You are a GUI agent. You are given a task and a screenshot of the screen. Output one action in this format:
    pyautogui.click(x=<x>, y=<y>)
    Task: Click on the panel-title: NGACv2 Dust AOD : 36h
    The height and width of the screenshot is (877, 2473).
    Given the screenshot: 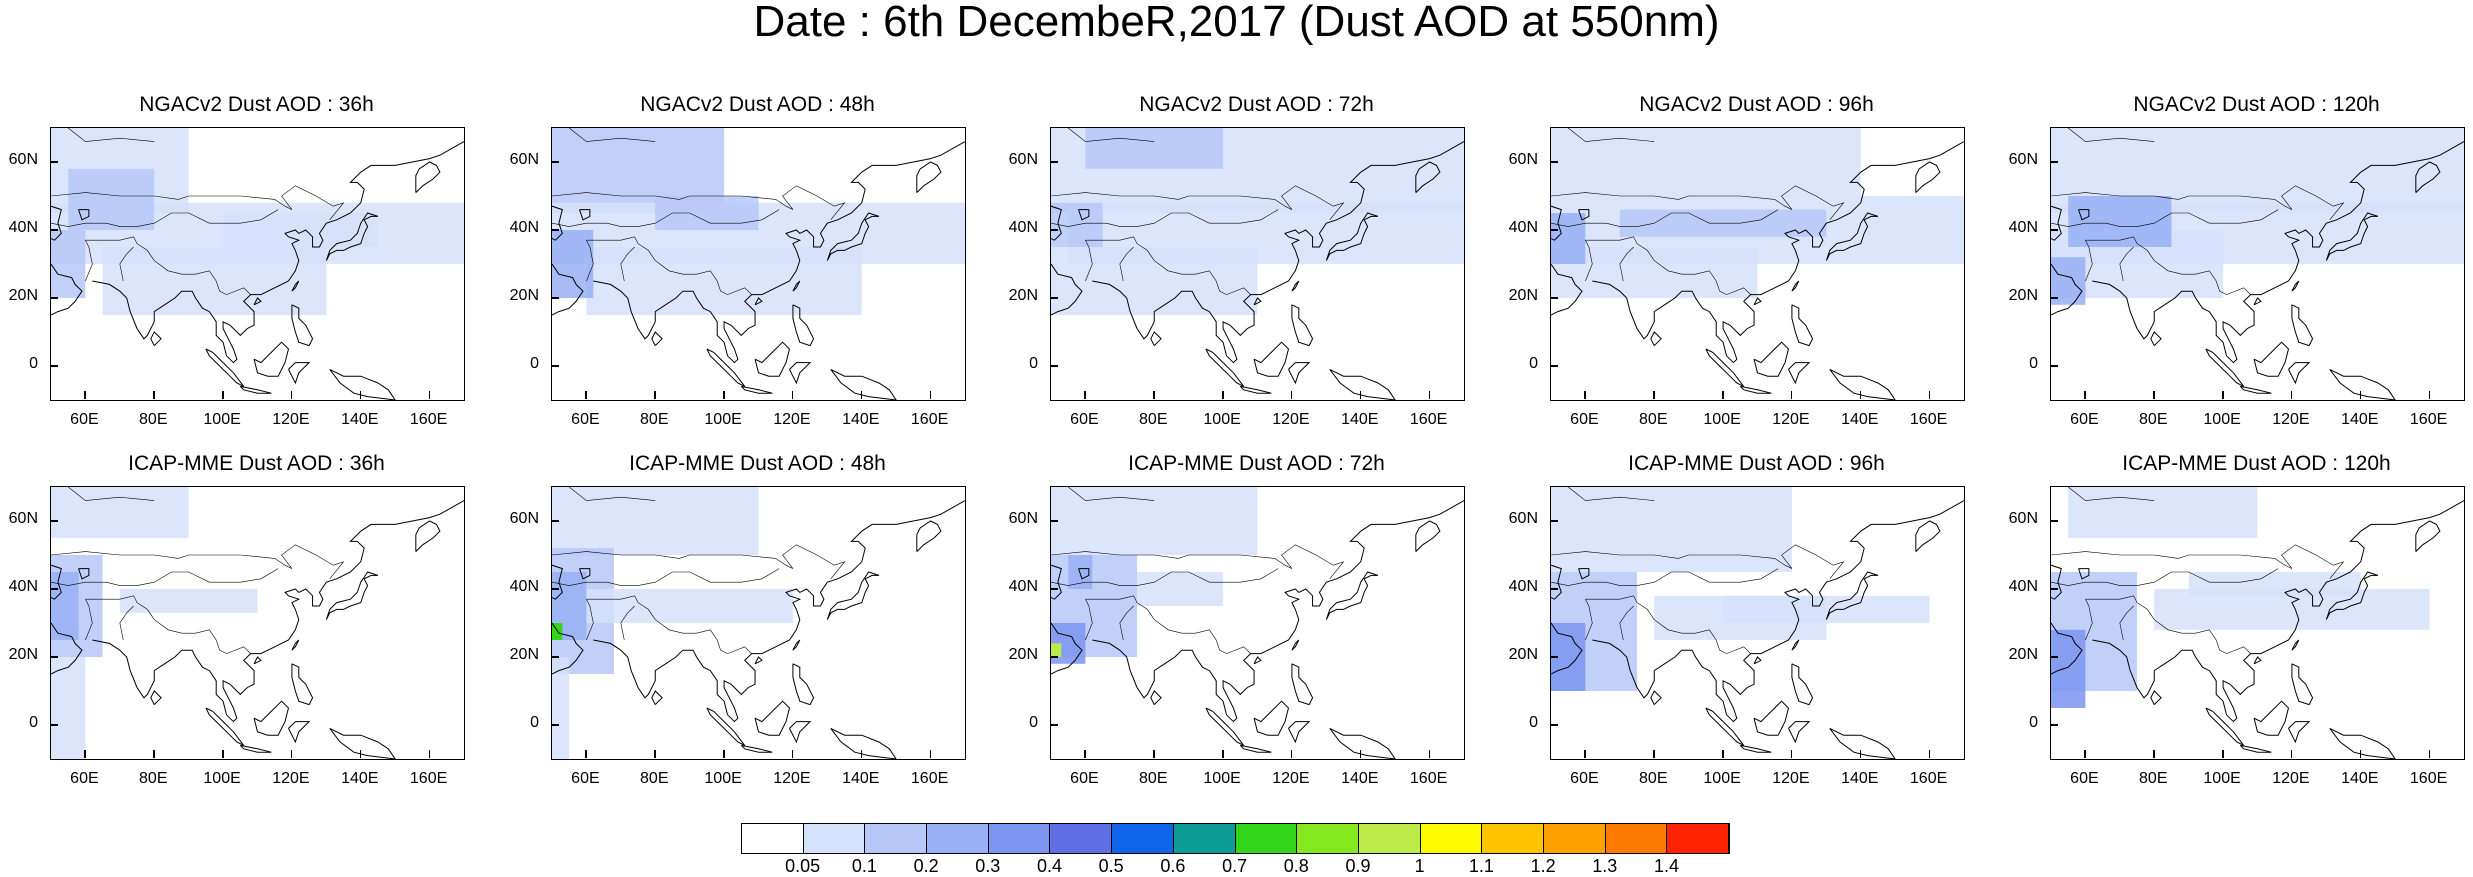 What is the action you would take?
    pyautogui.click(x=256, y=104)
    